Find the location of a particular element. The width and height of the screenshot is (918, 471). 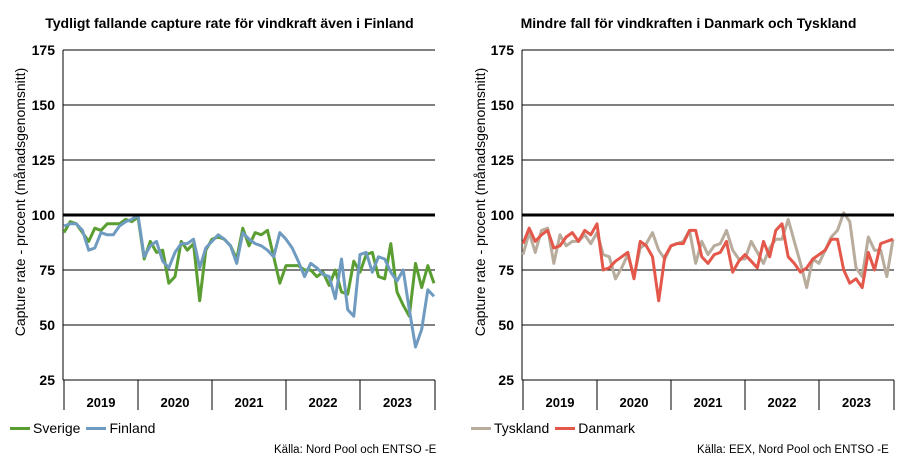

legend-item-finland: Finland is located at coordinates (120, 428).